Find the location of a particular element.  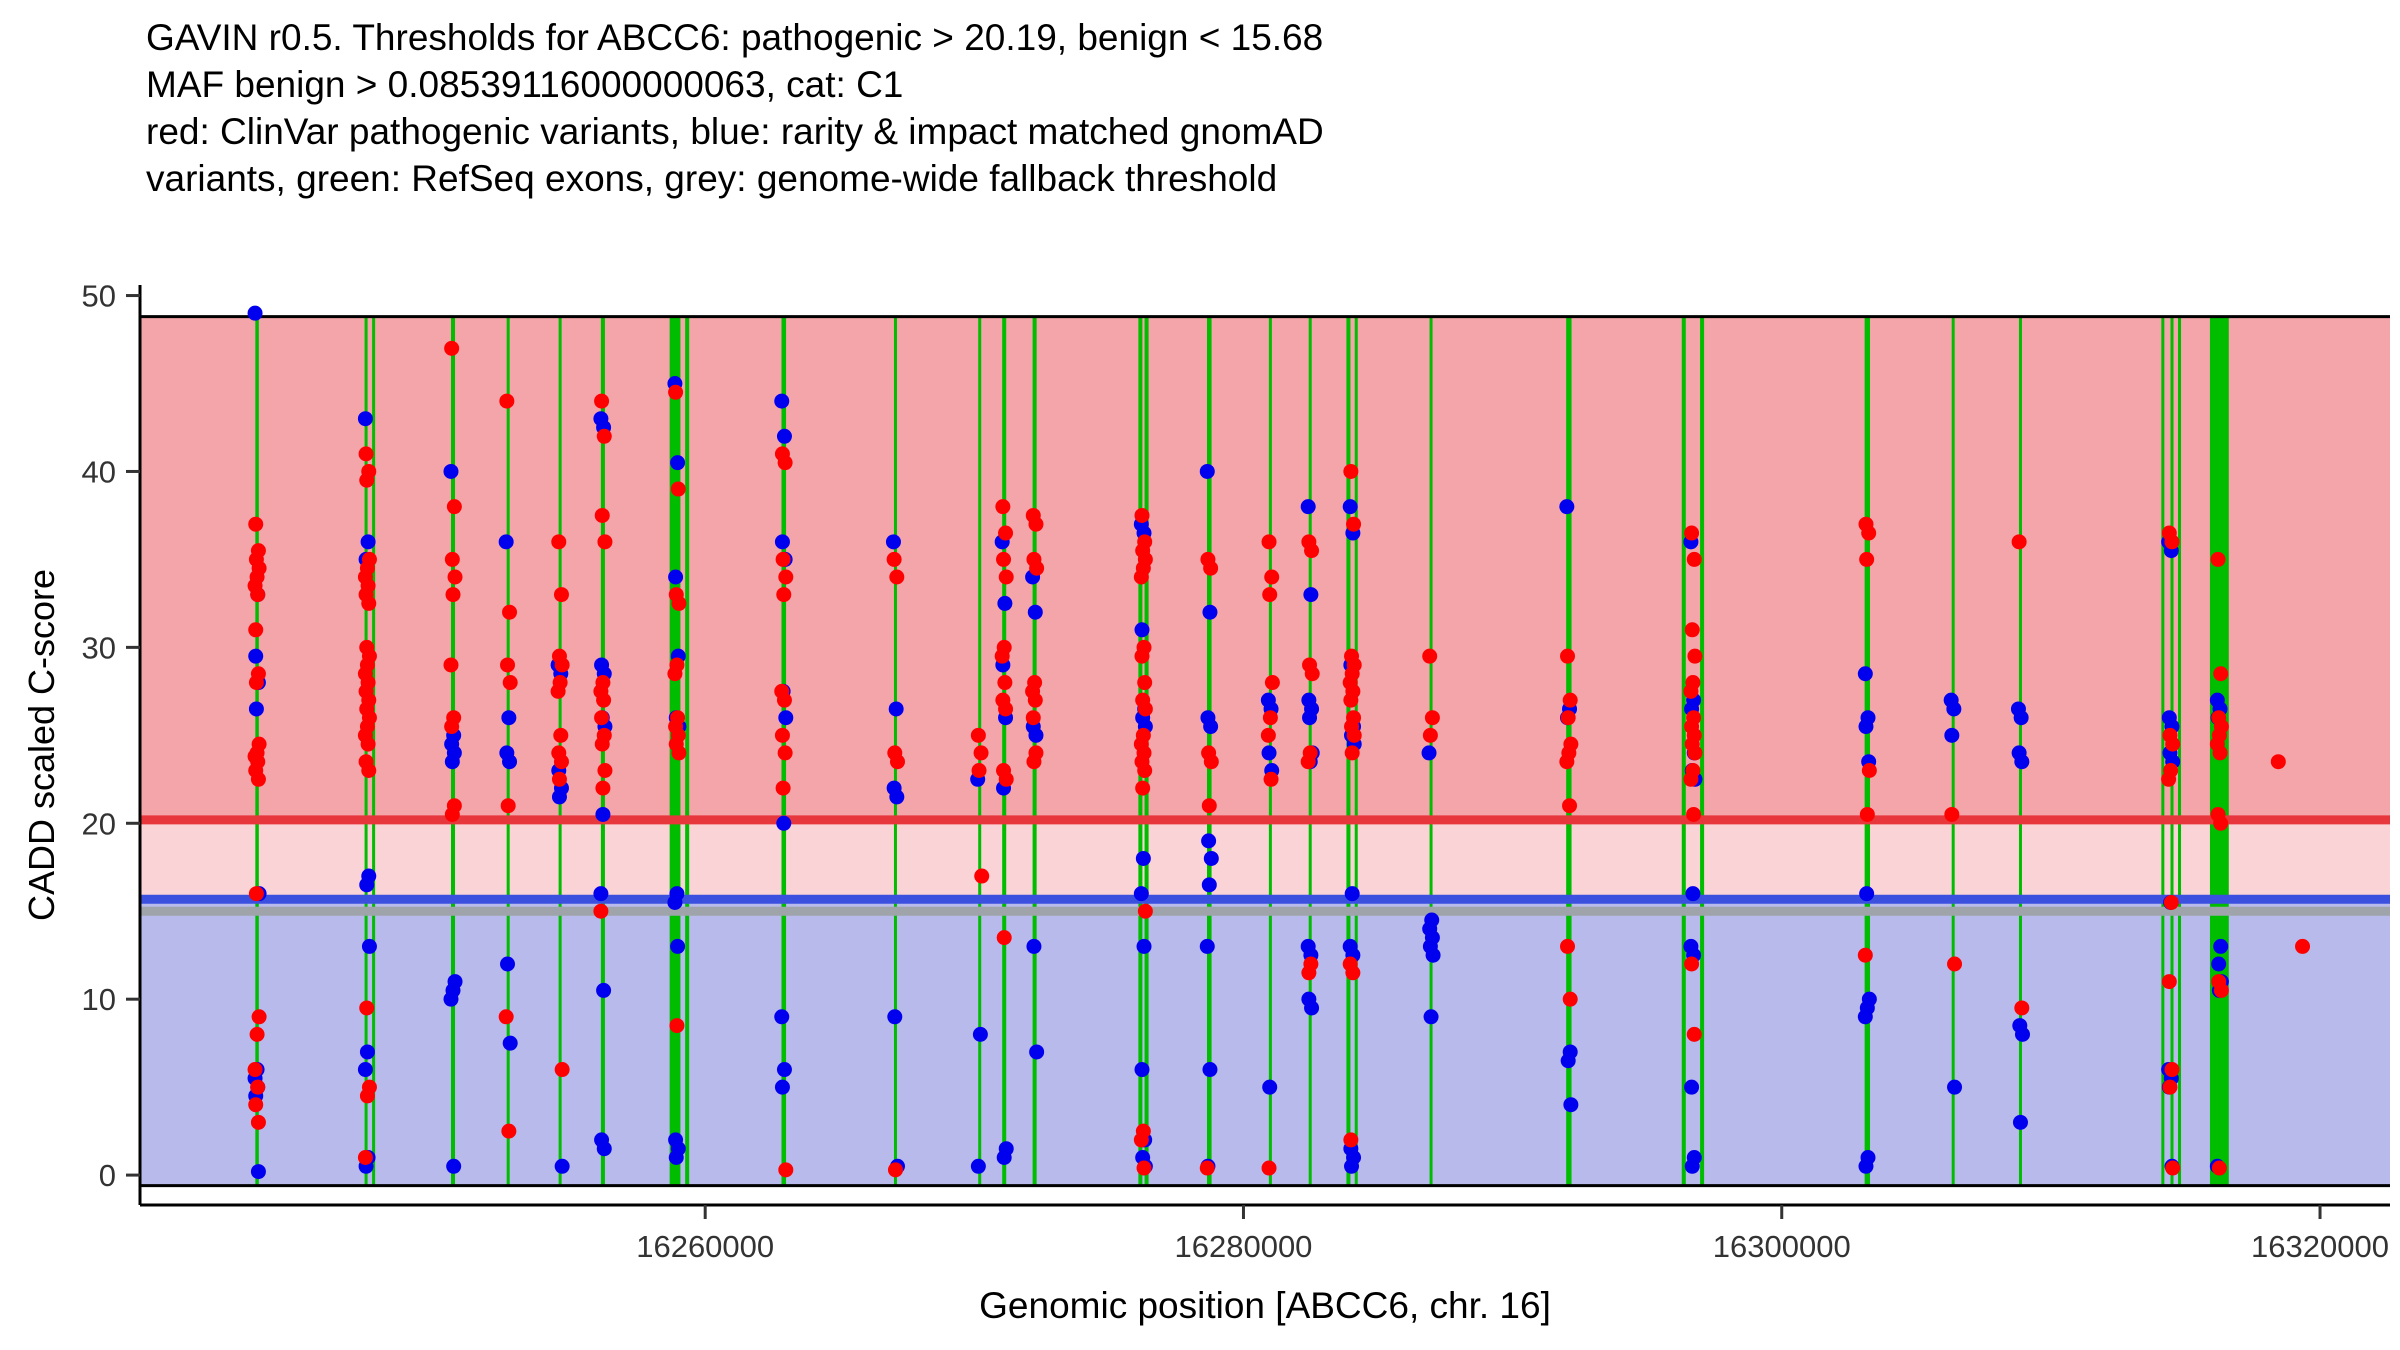

y-tick-label: 10 is located at coordinates (99, 999).